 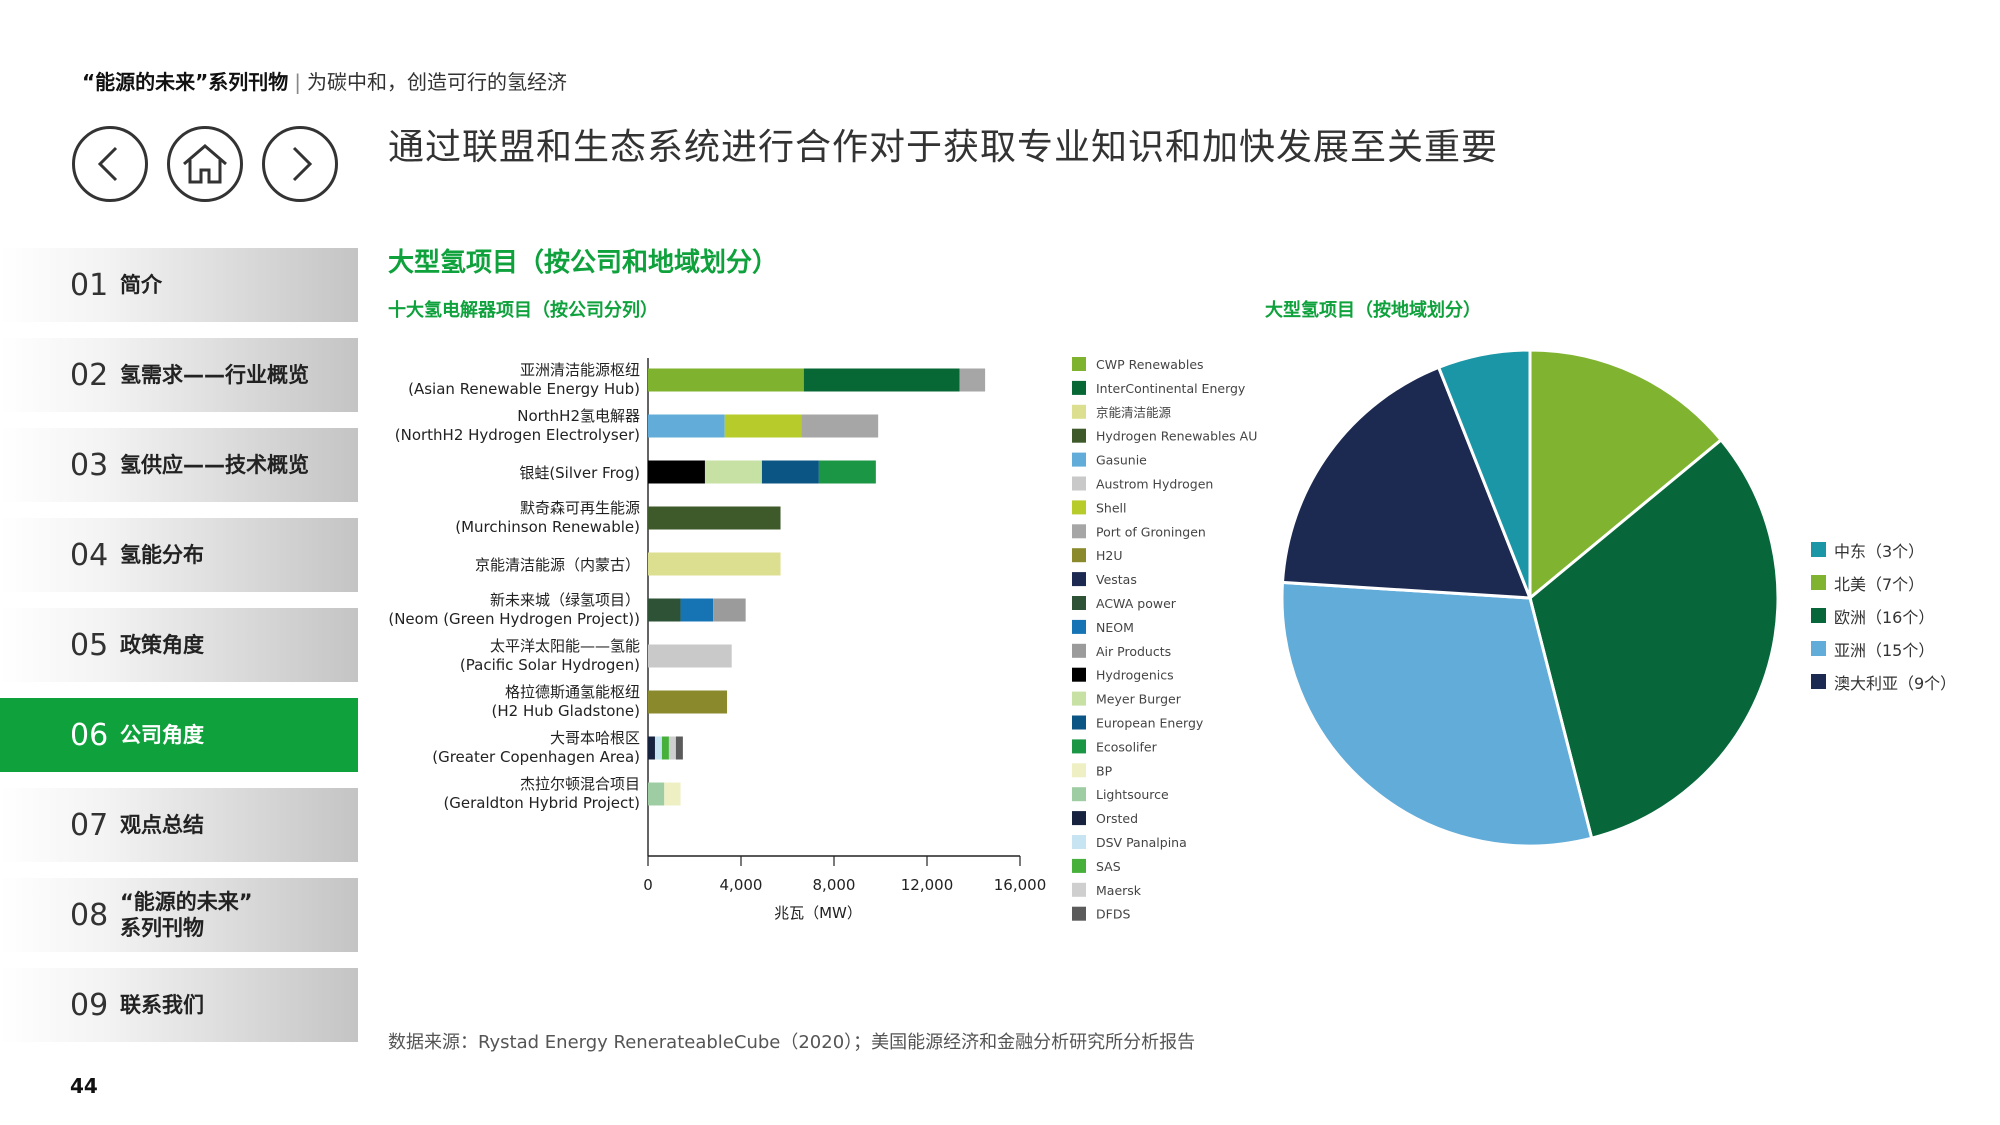 I want to click on sidebar-item-label-line2: 系列刊物, so click(x=162, y=928).